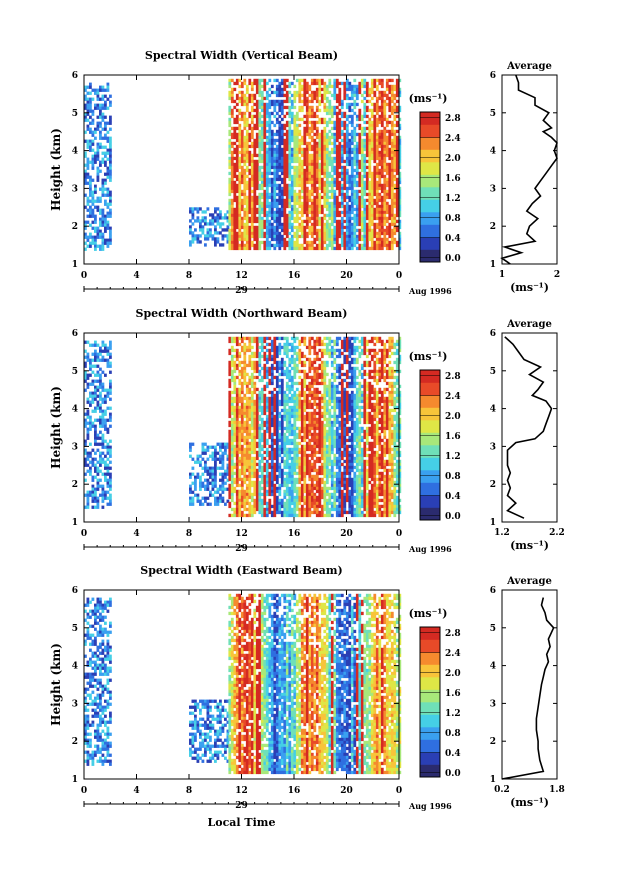 The image size is (618, 875). What do you see at coordinates (241, 55) in the screenshot?
I see `panel-title: Spectral Width (Vertical Beam)` at bounding box center [241, 55].